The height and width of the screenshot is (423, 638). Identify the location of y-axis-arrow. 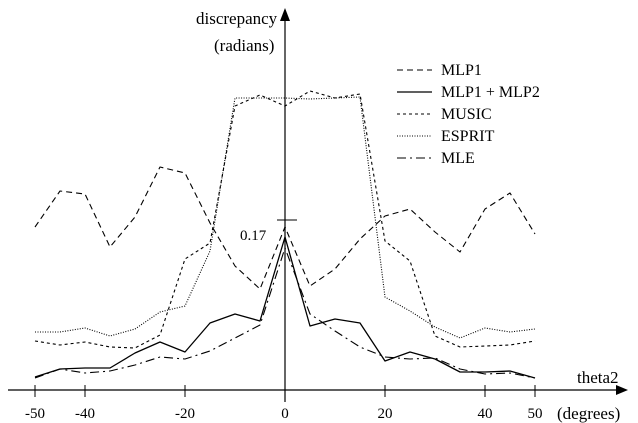
(285, 14).